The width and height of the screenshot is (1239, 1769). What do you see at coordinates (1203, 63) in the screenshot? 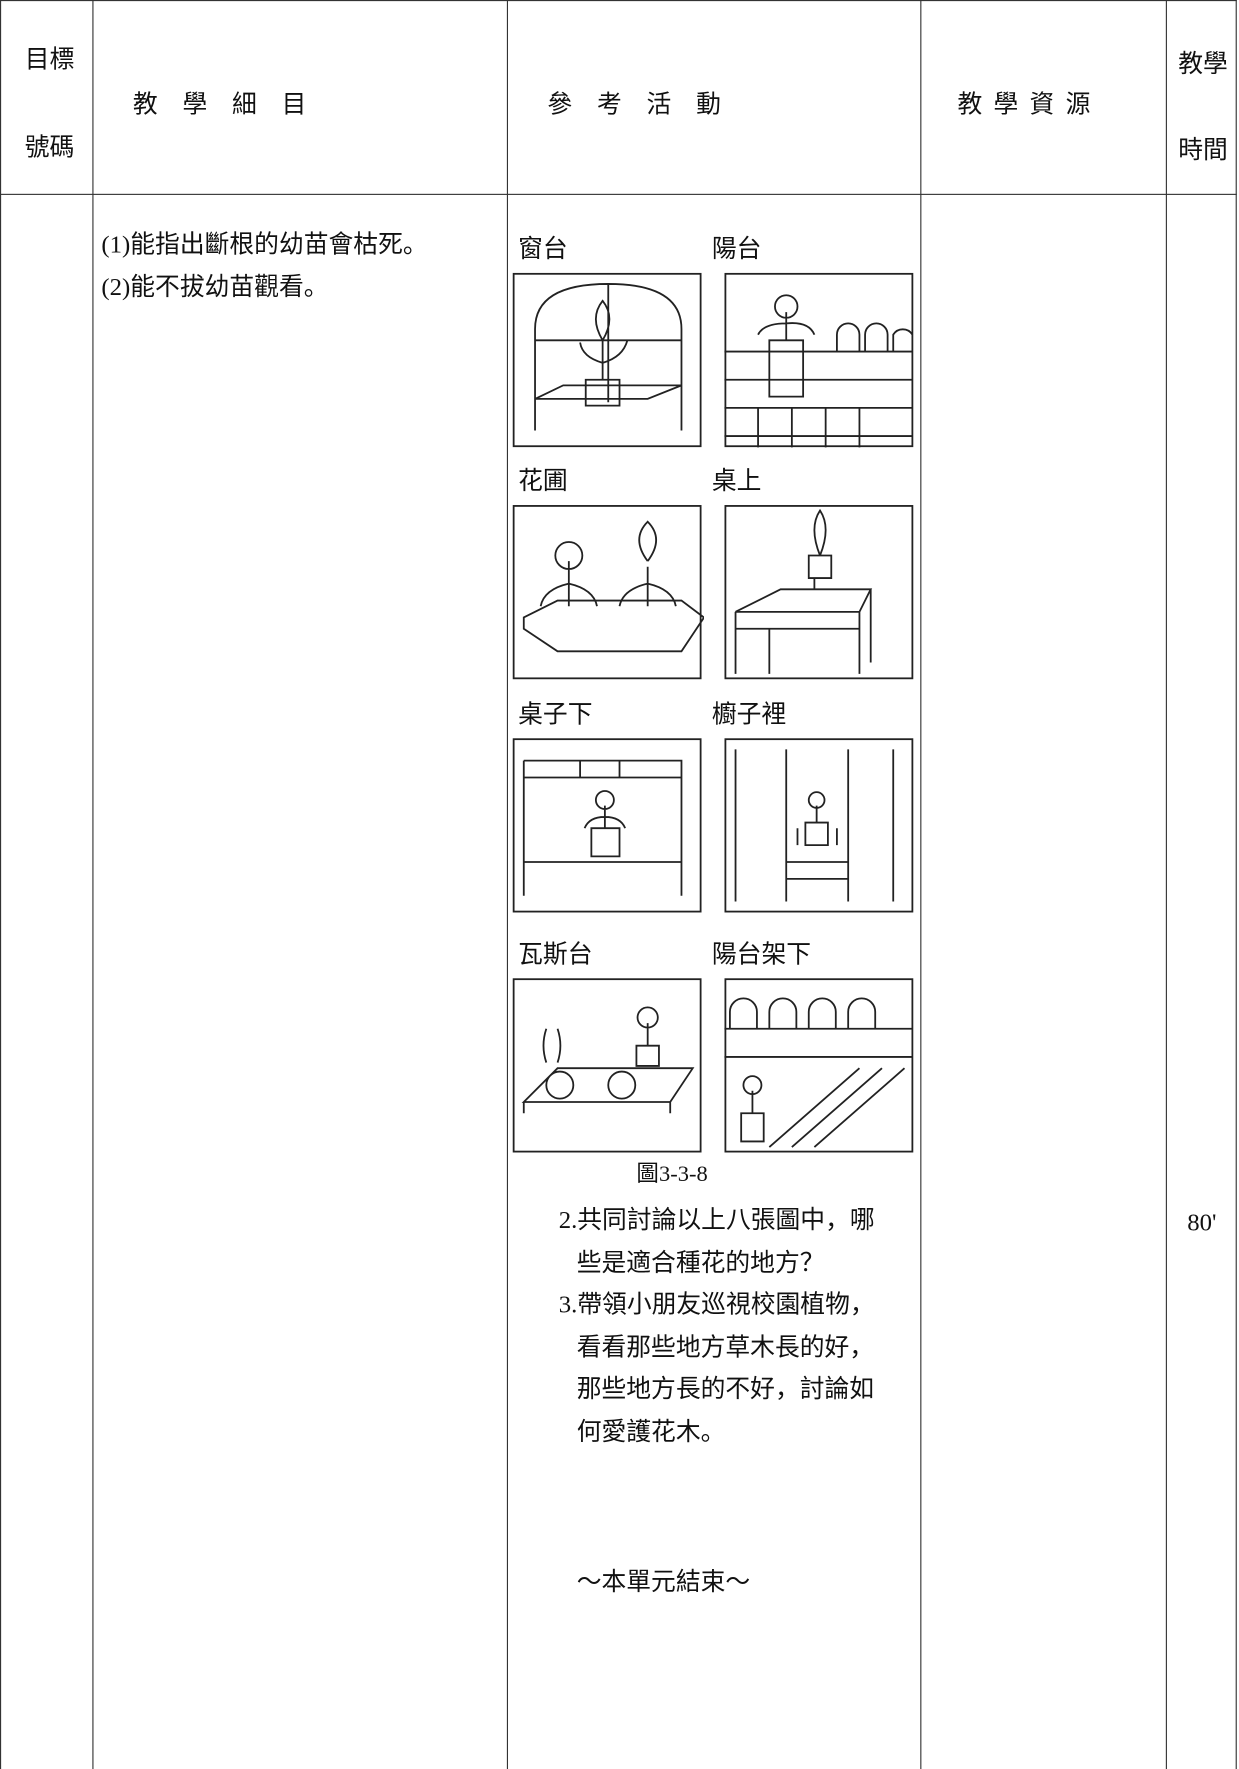
I see `header-time: 教學` at bounding box center [1203, 63].